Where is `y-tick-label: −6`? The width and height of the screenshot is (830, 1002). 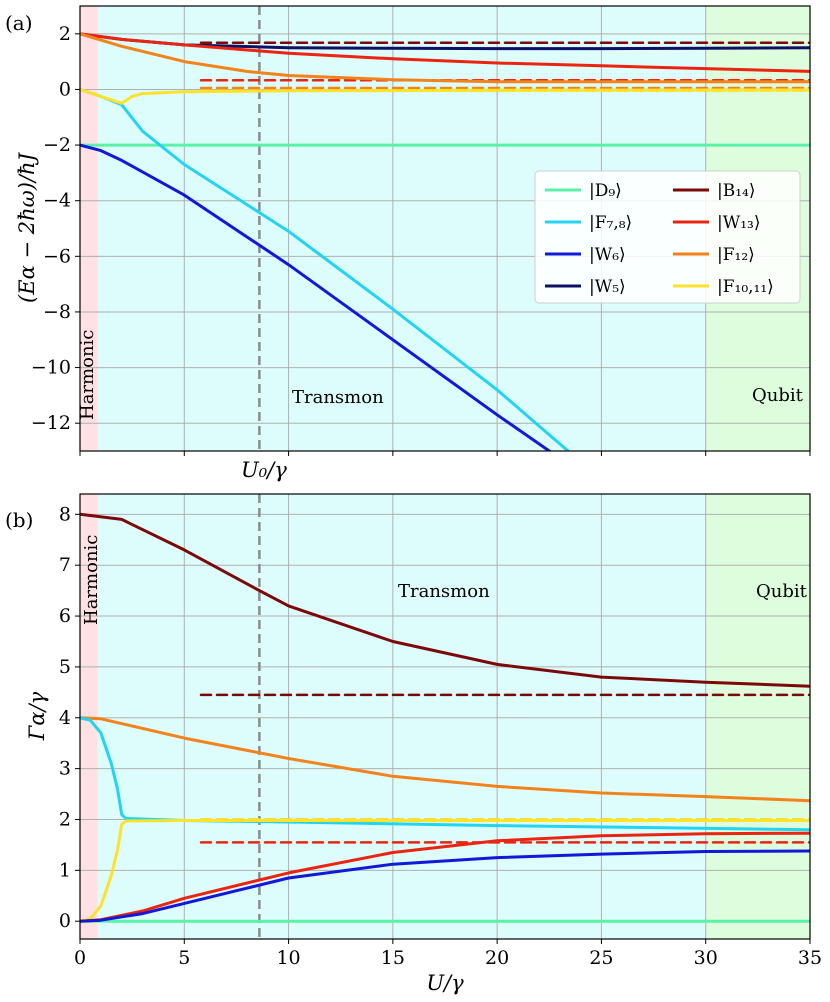 y-tick-label: −6 is located at coordinates (57, 256).